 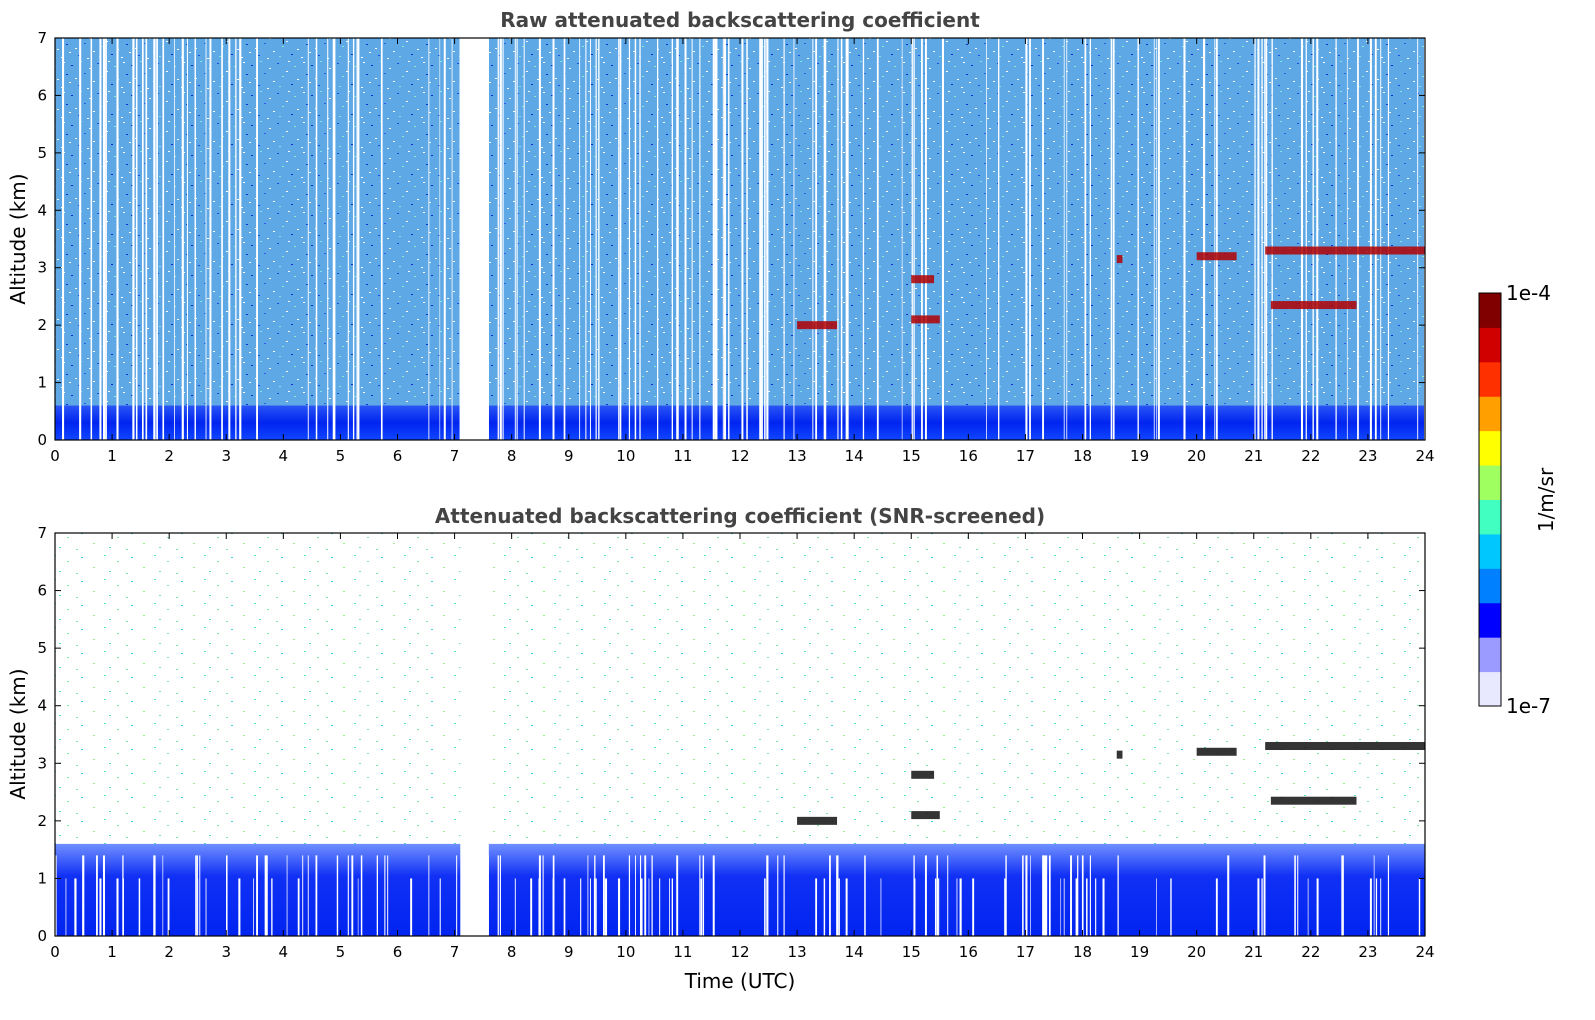 What do you see at coordinates (1310, 456) in the screenshot?
I see `x-tick-label: 22` at bounding box center [1310, 456].